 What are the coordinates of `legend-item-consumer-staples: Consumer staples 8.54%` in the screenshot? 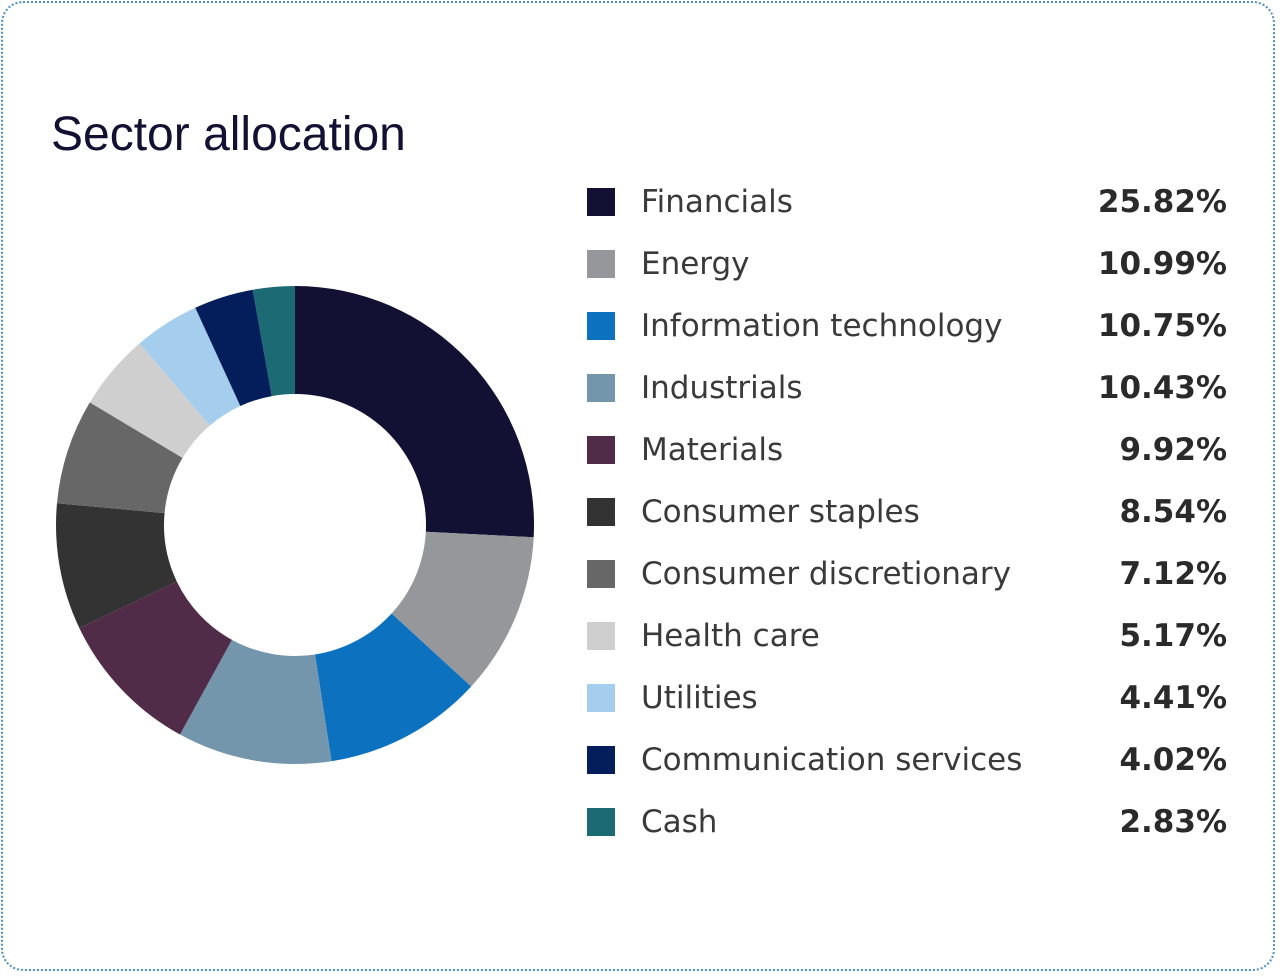 It's located at (907, 512).